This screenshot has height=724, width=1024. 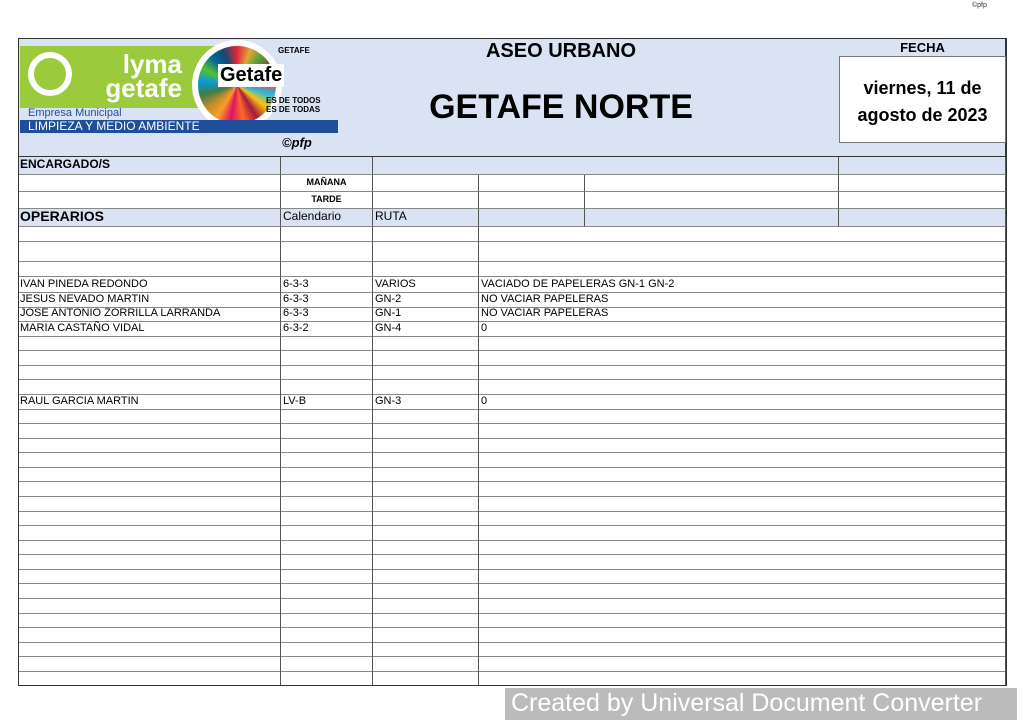 What do you see at coordinates (327, 218) in the screenshot?
I see `col-calendario: Calendario` at bounding box center [327, 218].